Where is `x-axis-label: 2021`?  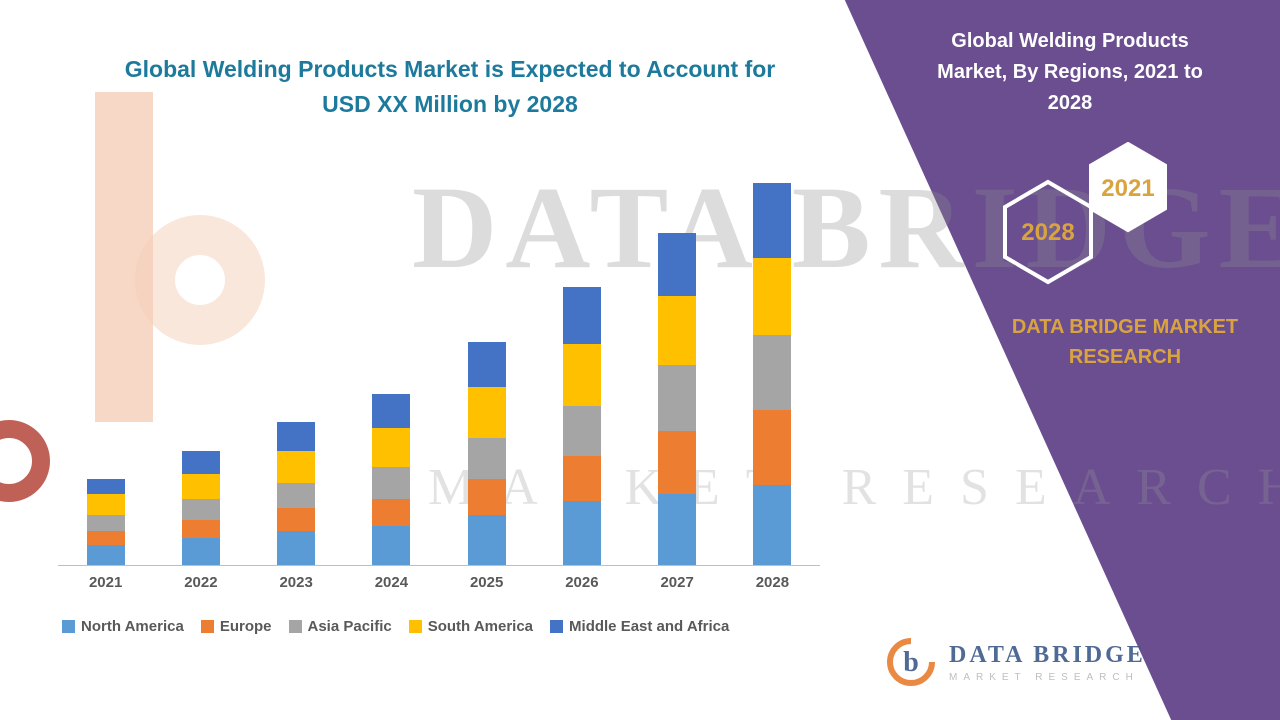 x-axis-label: 2021 is located at coordinates (105, 582).